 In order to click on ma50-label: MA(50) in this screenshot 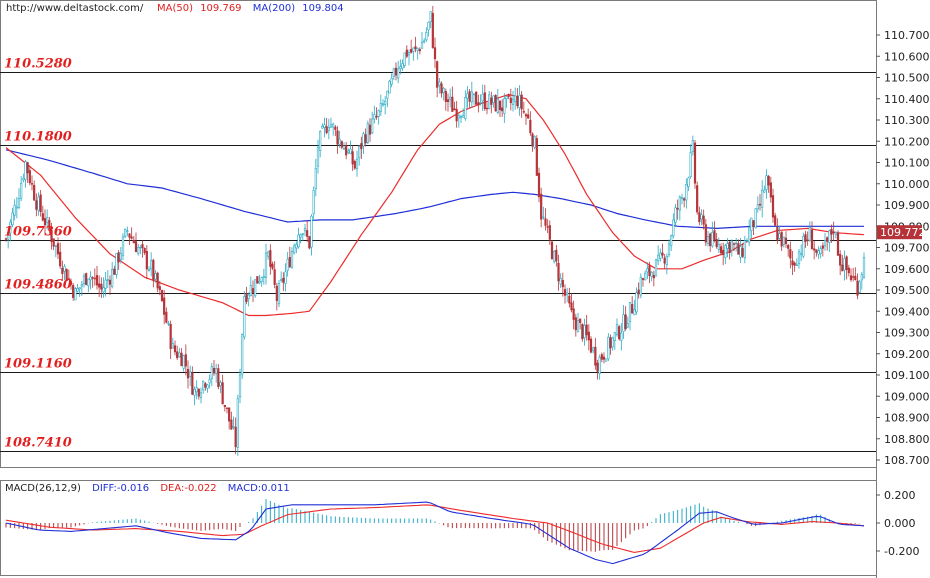, I will do `click(175, 8)`.